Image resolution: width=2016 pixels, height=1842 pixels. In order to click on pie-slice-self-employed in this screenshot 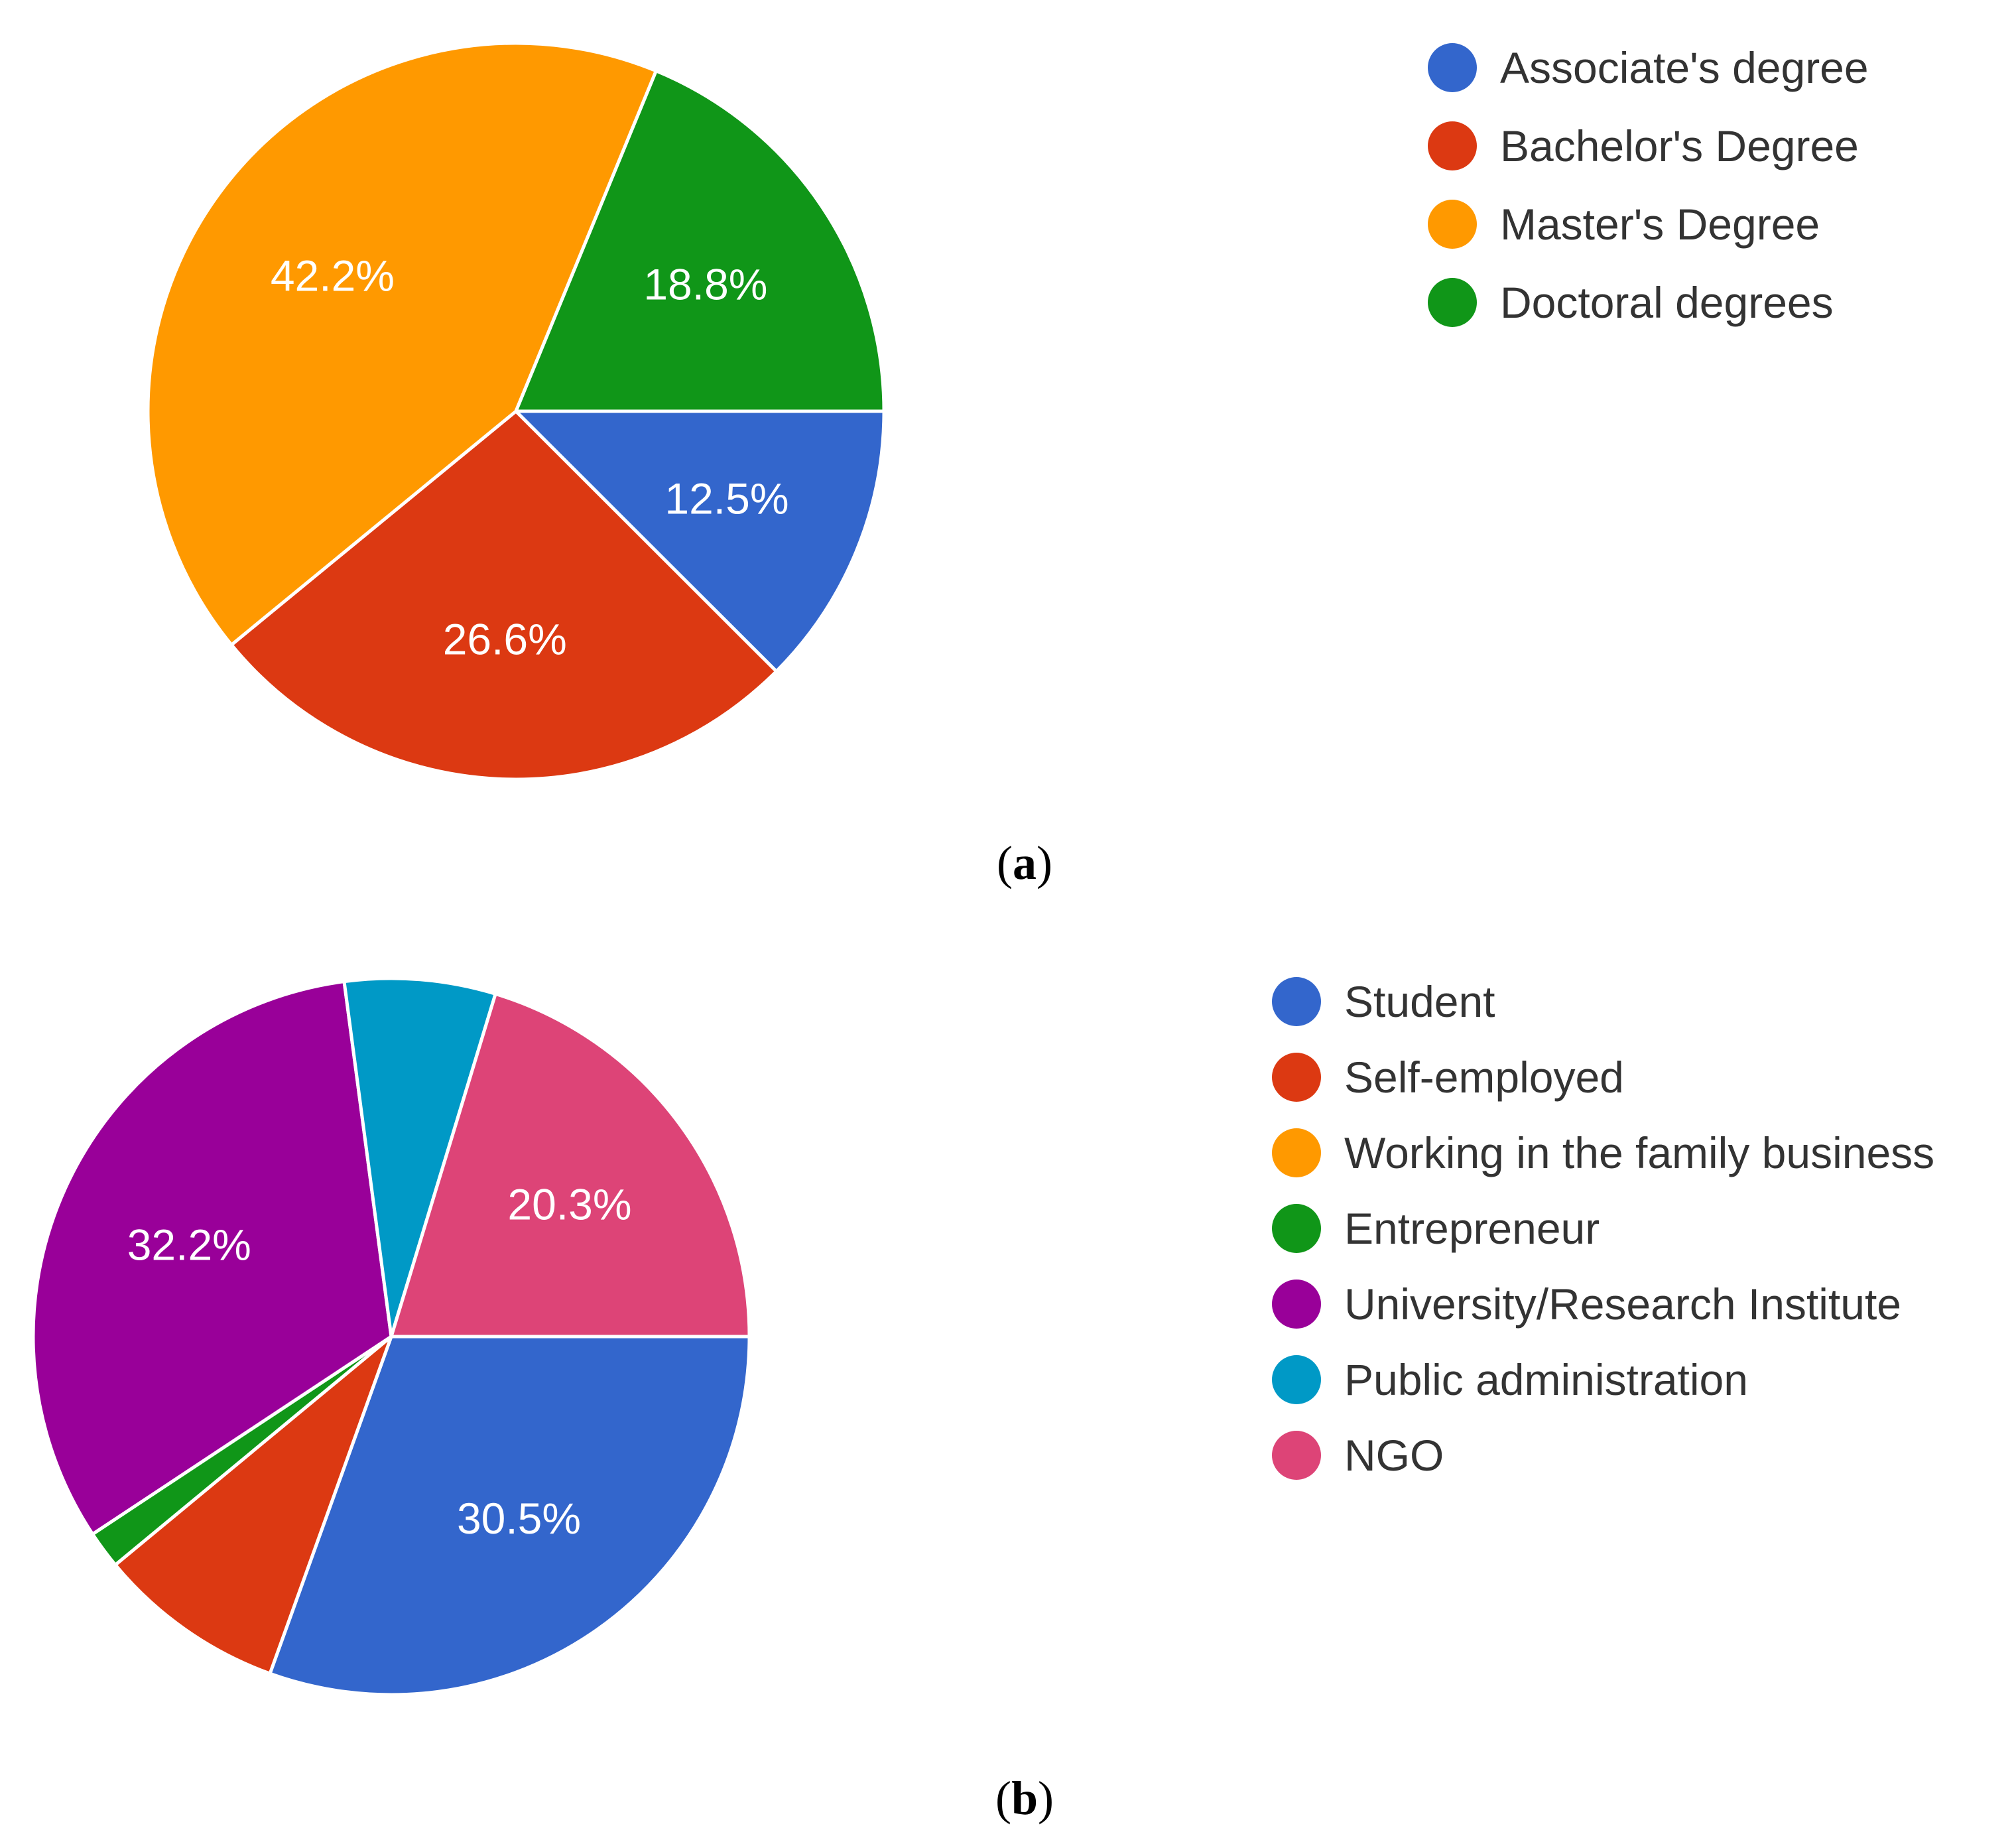, I will do `click(253, 1505)`.